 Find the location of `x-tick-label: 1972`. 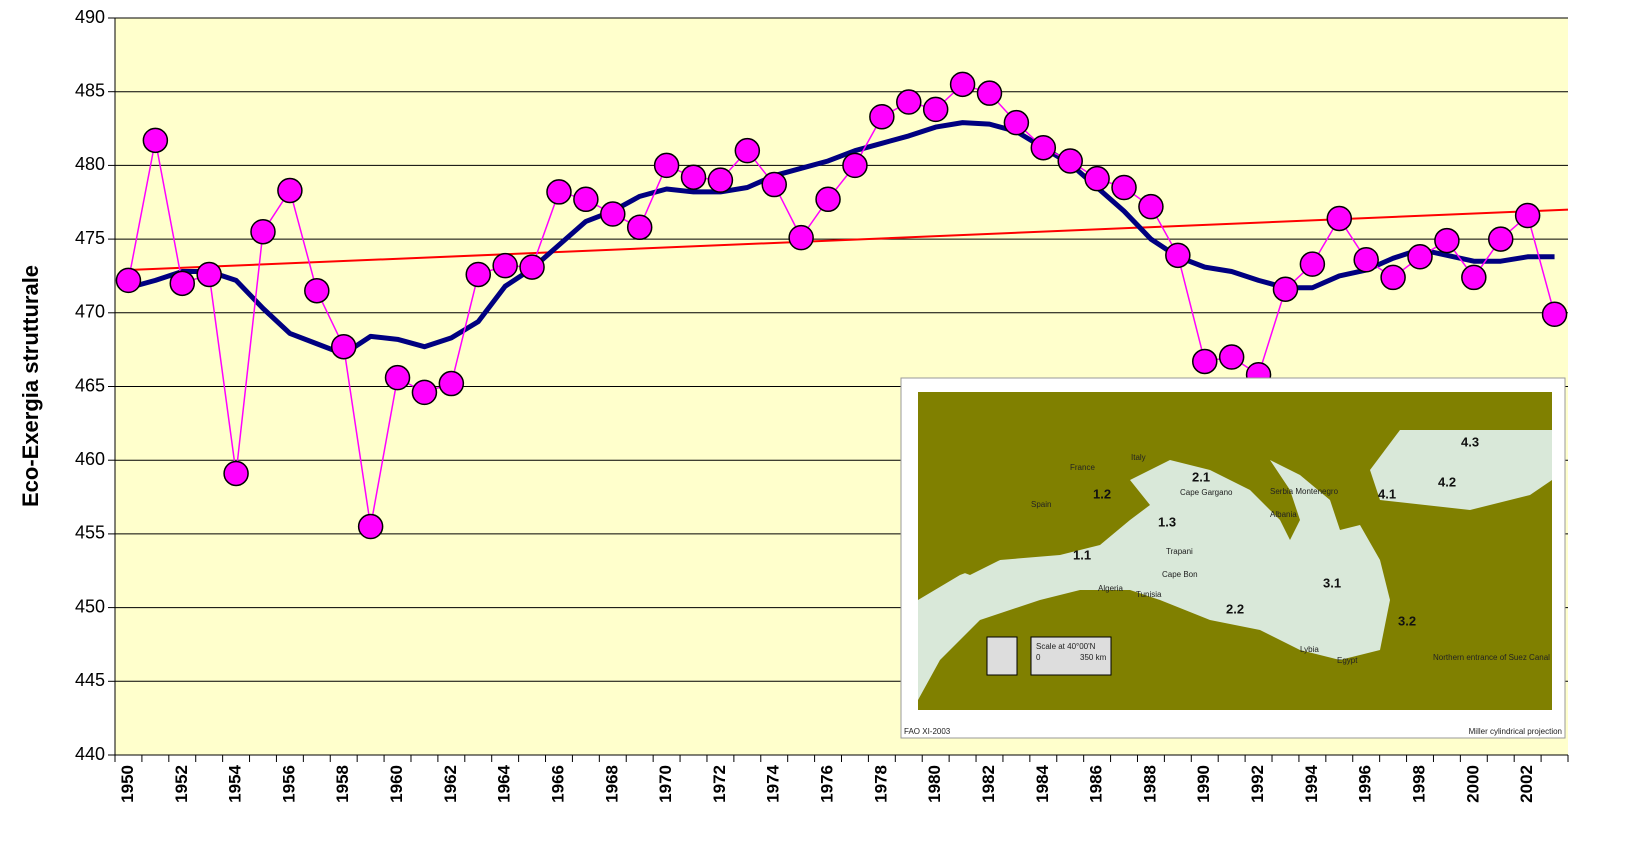

x-tick-label: 1972 is located at coordinates (719, 784).